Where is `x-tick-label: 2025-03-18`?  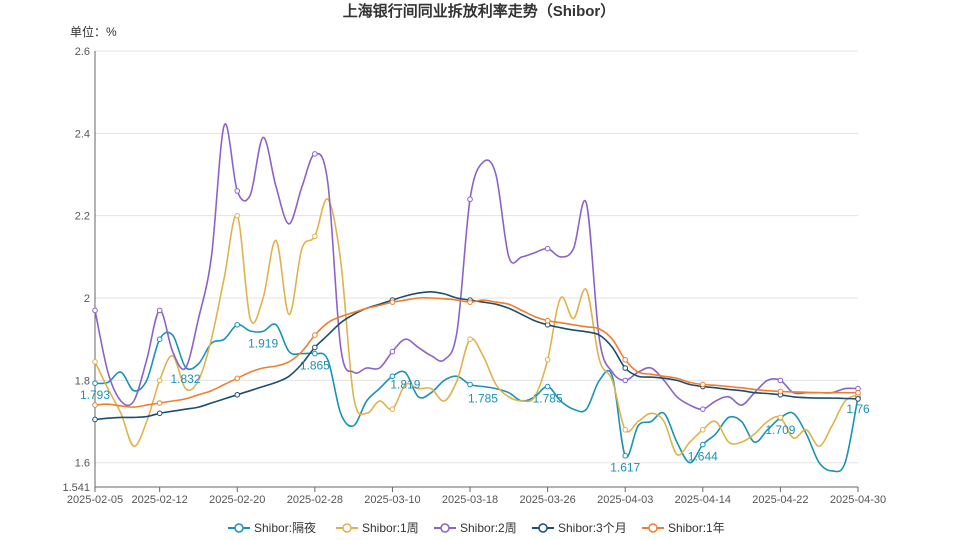 x-tick-label: 2025-03-18 is located at coordinates (470, 500).